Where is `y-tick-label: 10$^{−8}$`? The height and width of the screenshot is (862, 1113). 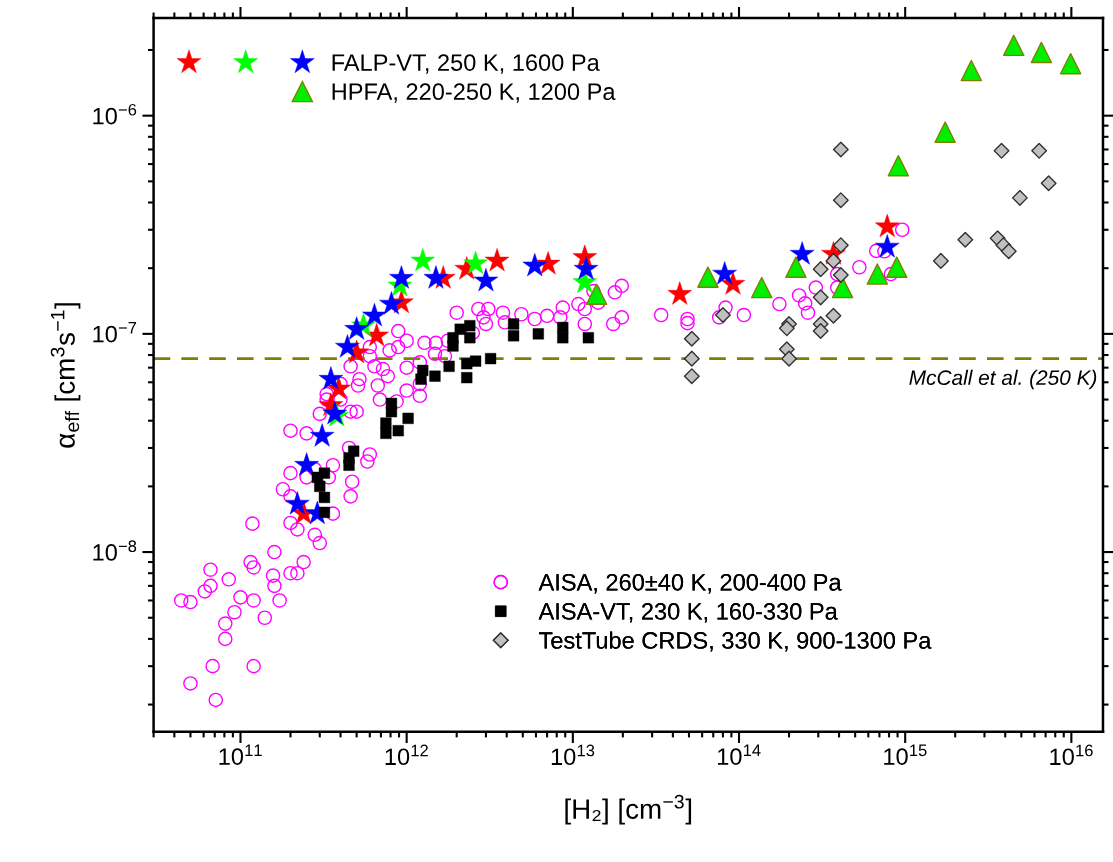
y-tick-label: 10$^{−8}$ is located at coordinates (115, 550).